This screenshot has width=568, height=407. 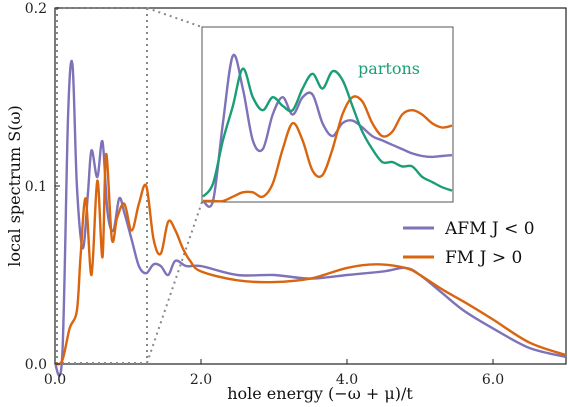 What do you see at coordinates (483, 258) in the screenshot?
I see `legend-label-fm: FM J > 0` at bounding box center [483, 258].